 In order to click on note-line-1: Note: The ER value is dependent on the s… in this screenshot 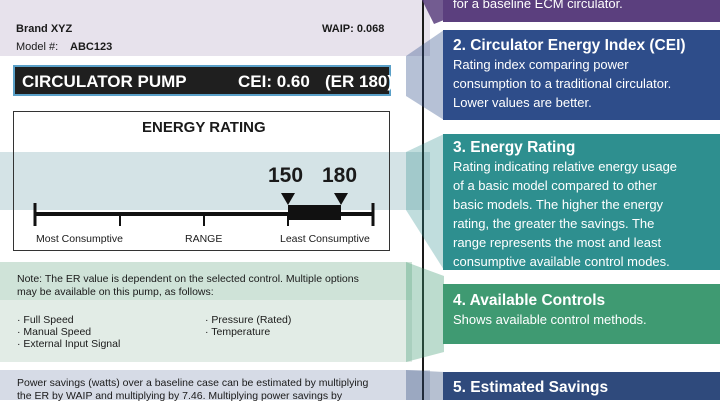, I will do `click(188, 279)`.